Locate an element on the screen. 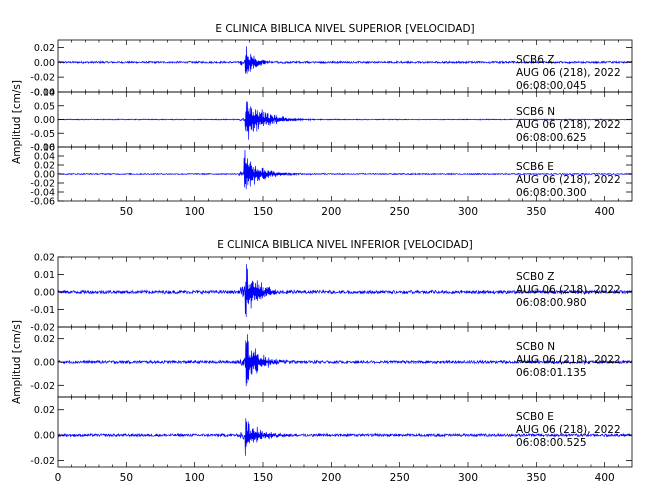 Image resolution: width=650 pixels, height=500 pixels. y-tick-label: 0.10 is located at coordinates (44, 93).